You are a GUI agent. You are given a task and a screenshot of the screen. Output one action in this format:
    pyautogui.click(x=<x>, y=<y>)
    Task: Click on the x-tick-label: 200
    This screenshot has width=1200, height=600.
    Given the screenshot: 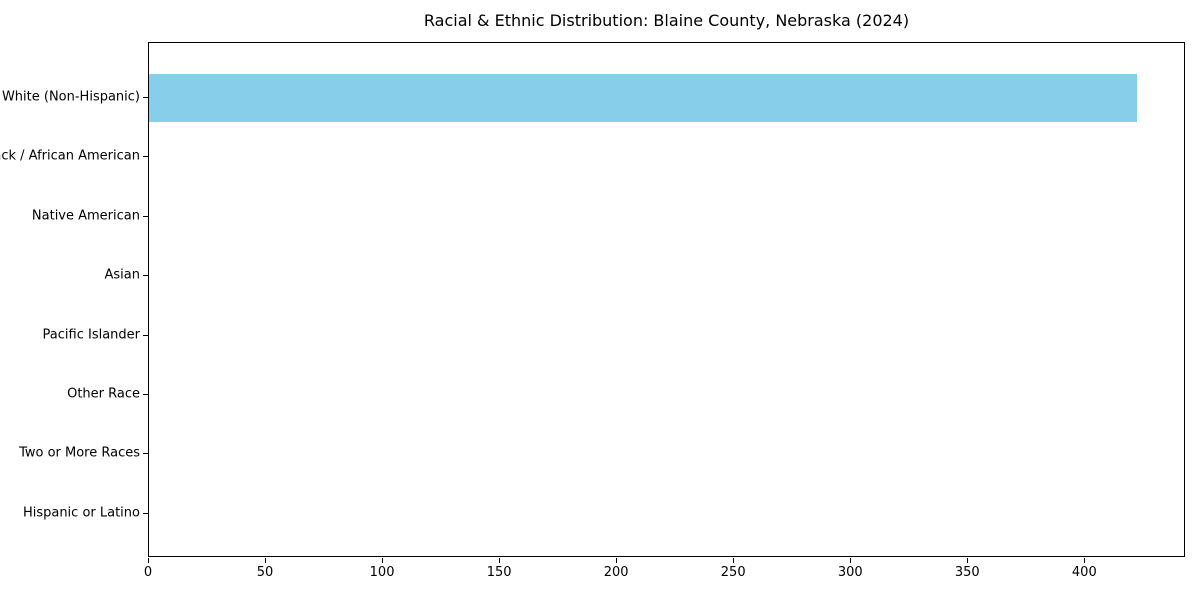 What is the action you would take?
    pyautogui.click(x=616, y=572)
    